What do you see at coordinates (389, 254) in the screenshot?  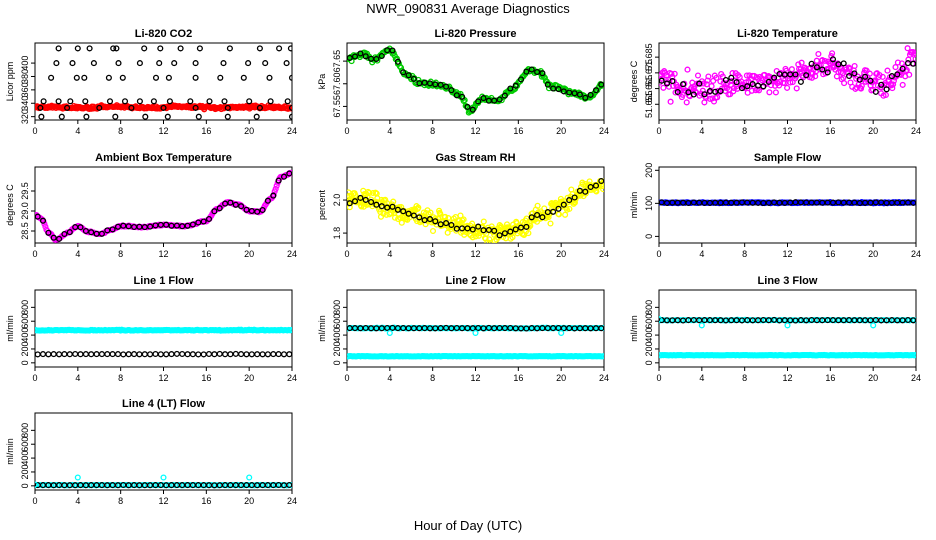 I see `x-tick-label: 4` at bounding box center [389, 254].